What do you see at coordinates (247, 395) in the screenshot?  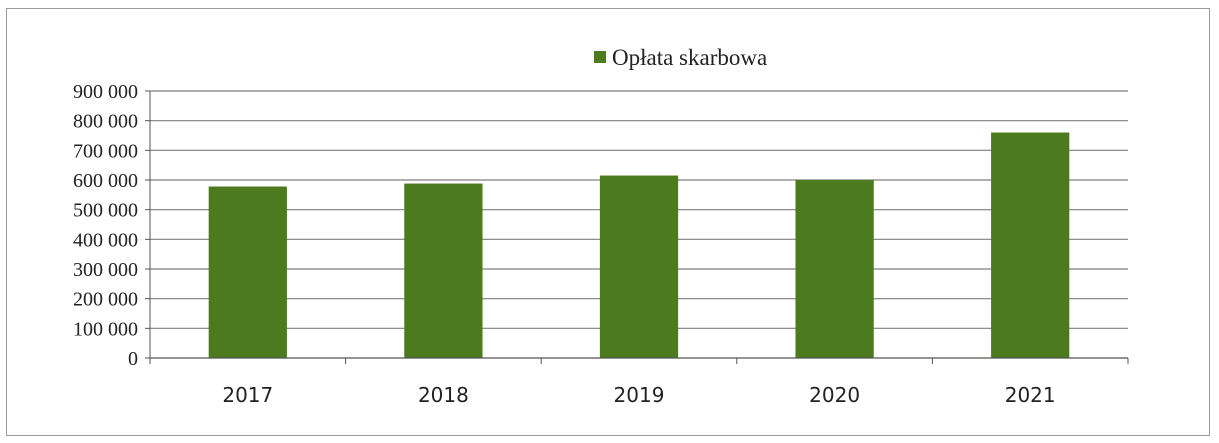 I see `x-tick-label: 2017` at bounding box center [247, 395].